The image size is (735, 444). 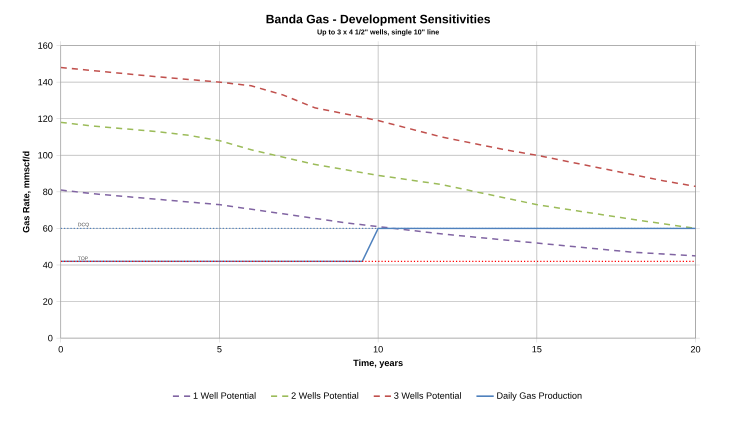 I want to click on y-tick-label: 120, so click(x=45, y=118).